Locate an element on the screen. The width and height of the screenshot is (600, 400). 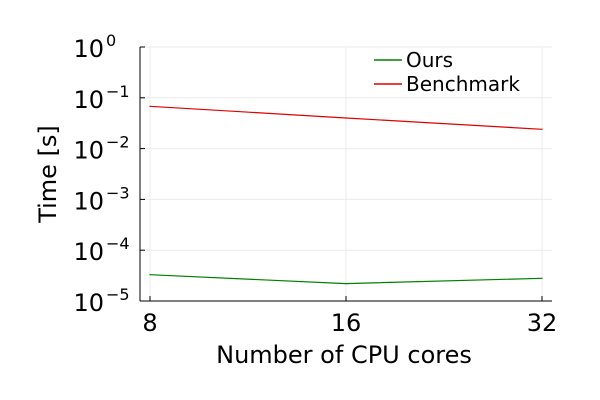
x-tick-labels: 8 16 32 is located at coordinates (349, 323).